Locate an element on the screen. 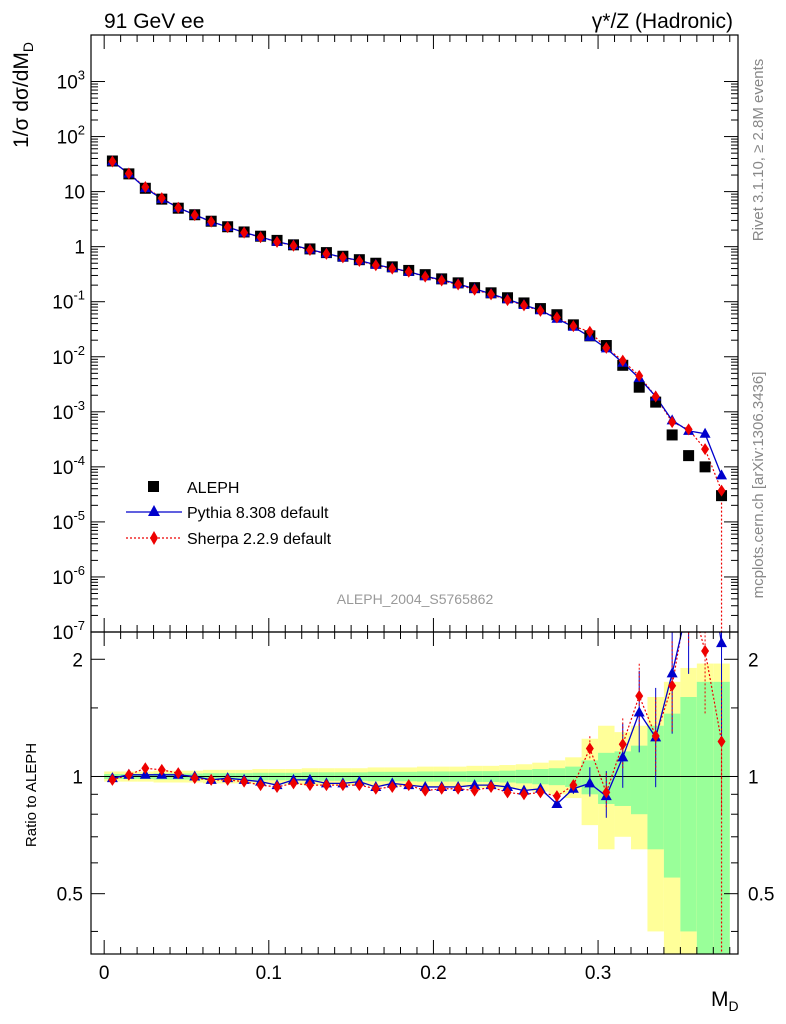 Image resolution: width=786 pixels, height=1024 pixels. main-y-tick-label: 1 is located at coordinates (79, 248).